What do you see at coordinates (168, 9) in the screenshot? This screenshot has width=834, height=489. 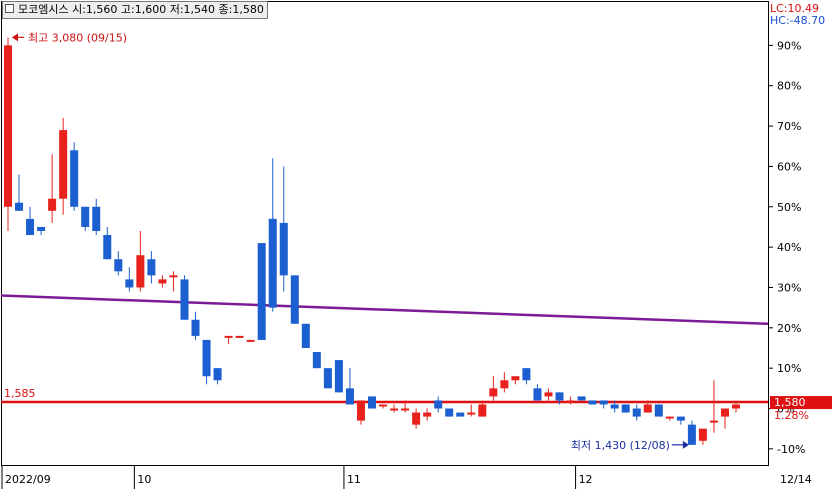 I see `ohlc-values: 시:1,560 고:1,600 저:1,540 종:1,580` at bounding box center [168, 9].